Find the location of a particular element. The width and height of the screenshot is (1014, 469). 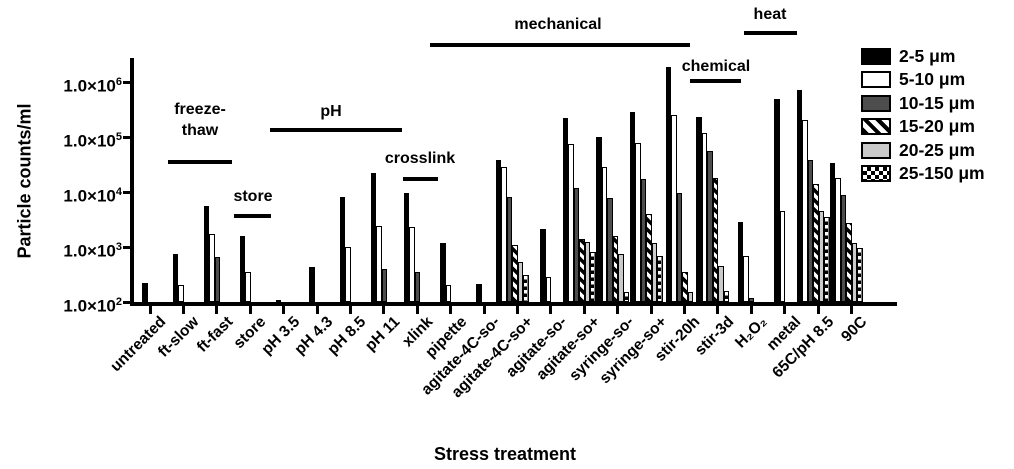

y-axis-line is located at coordinates (132, 181).